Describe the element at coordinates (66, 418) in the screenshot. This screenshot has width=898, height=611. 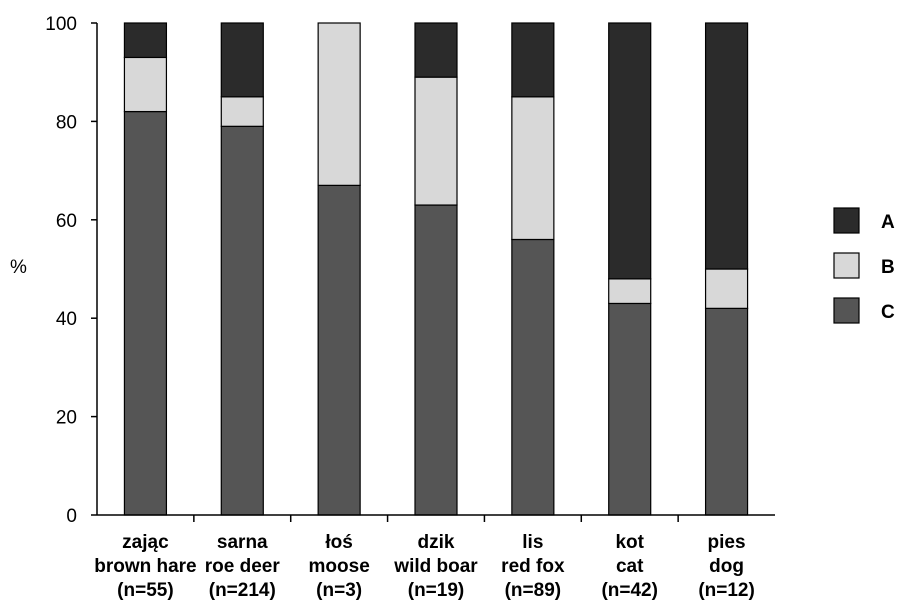
I see `y-tick-label: 20` at that location.